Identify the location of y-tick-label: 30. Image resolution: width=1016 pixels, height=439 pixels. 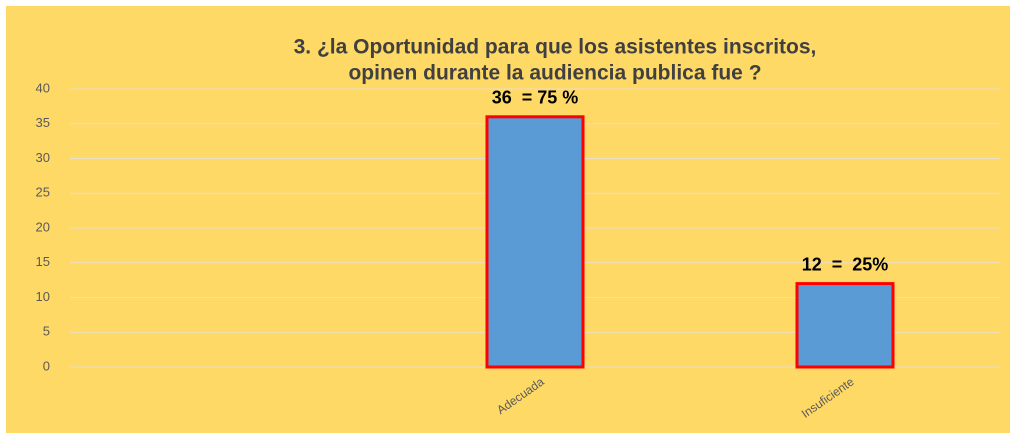
(43, 157).